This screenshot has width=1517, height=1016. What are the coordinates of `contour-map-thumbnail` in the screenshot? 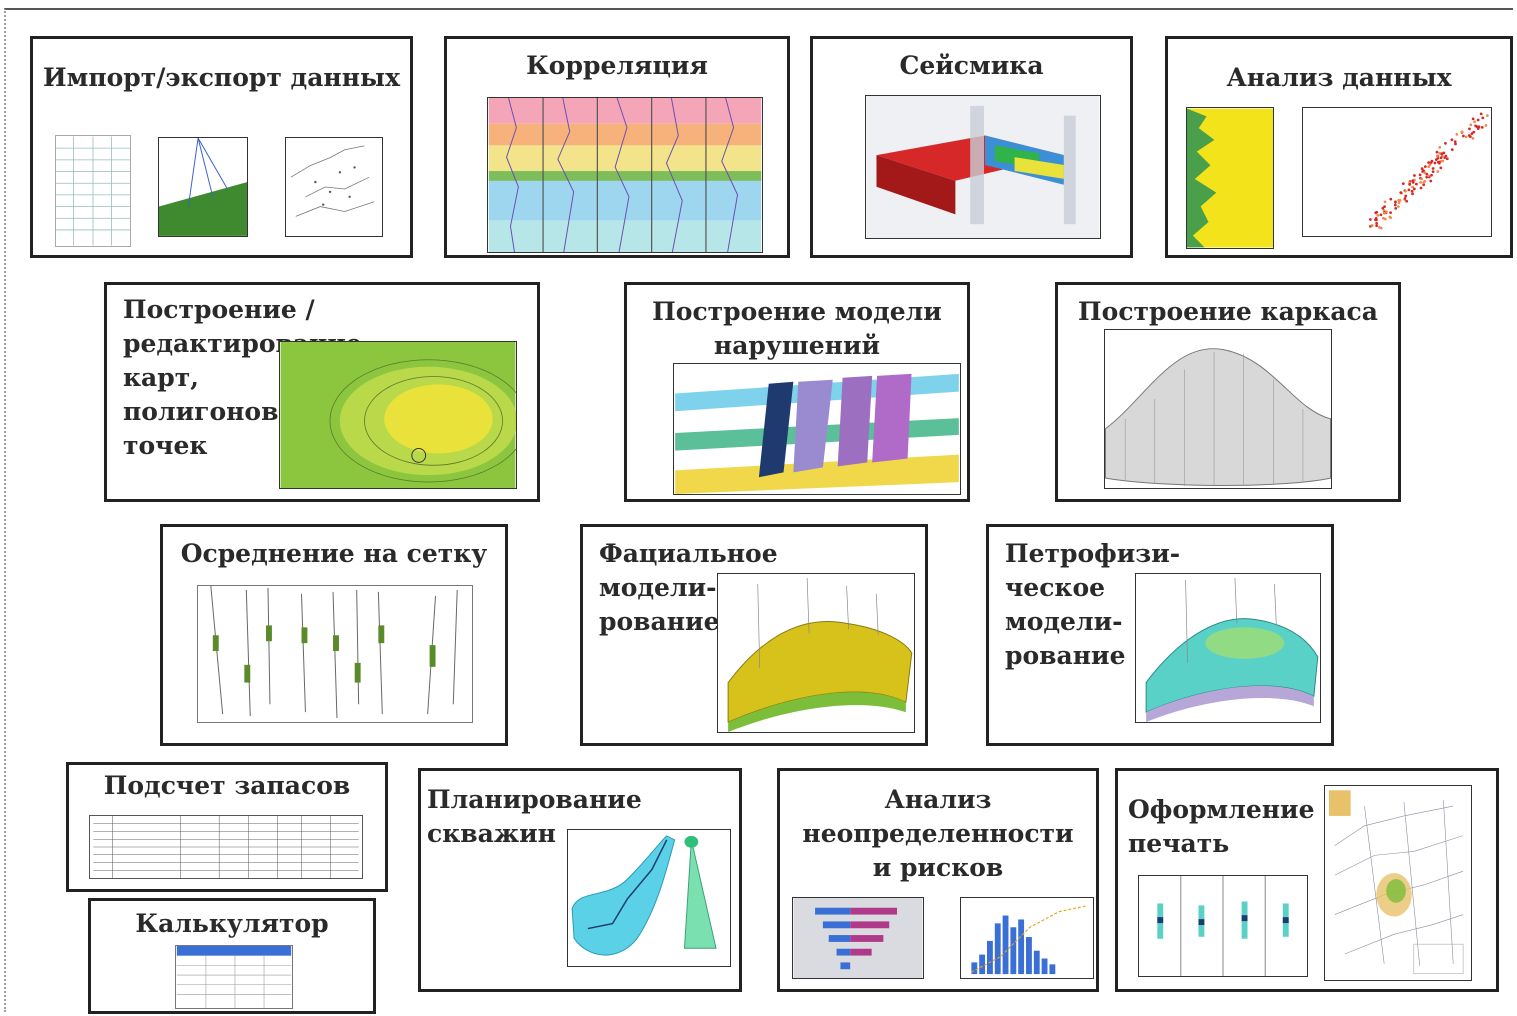 It's located at (398, 415).